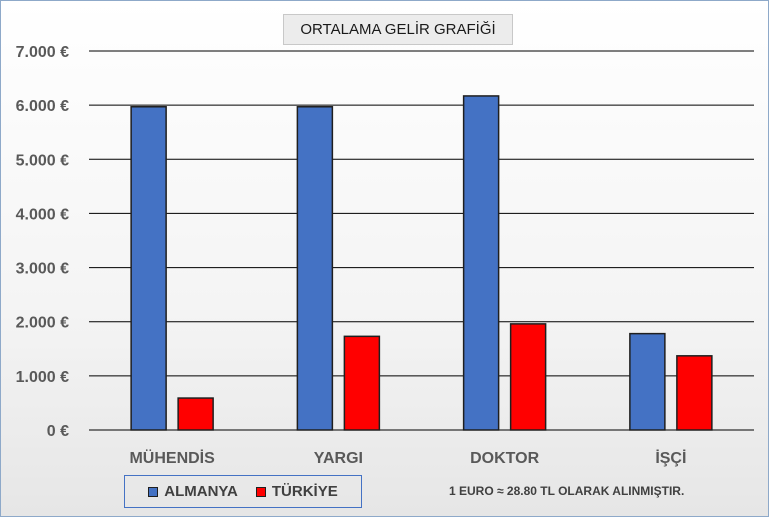  Describe the element at coordinates (338, 458) in the screenshot. I see `x-tick-label: YARGI` at that location.